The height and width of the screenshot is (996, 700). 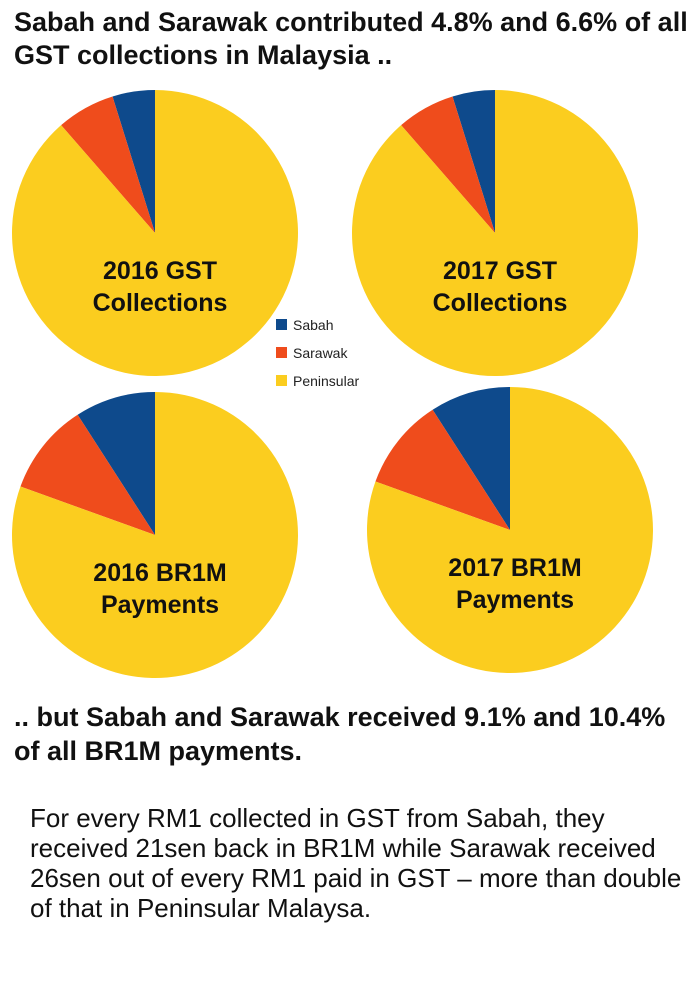 What do you see at coordinates (326, 381) in the screenshot?
I see `legend-label-peninsular: Peninsular` at bounding box center [326, 381].